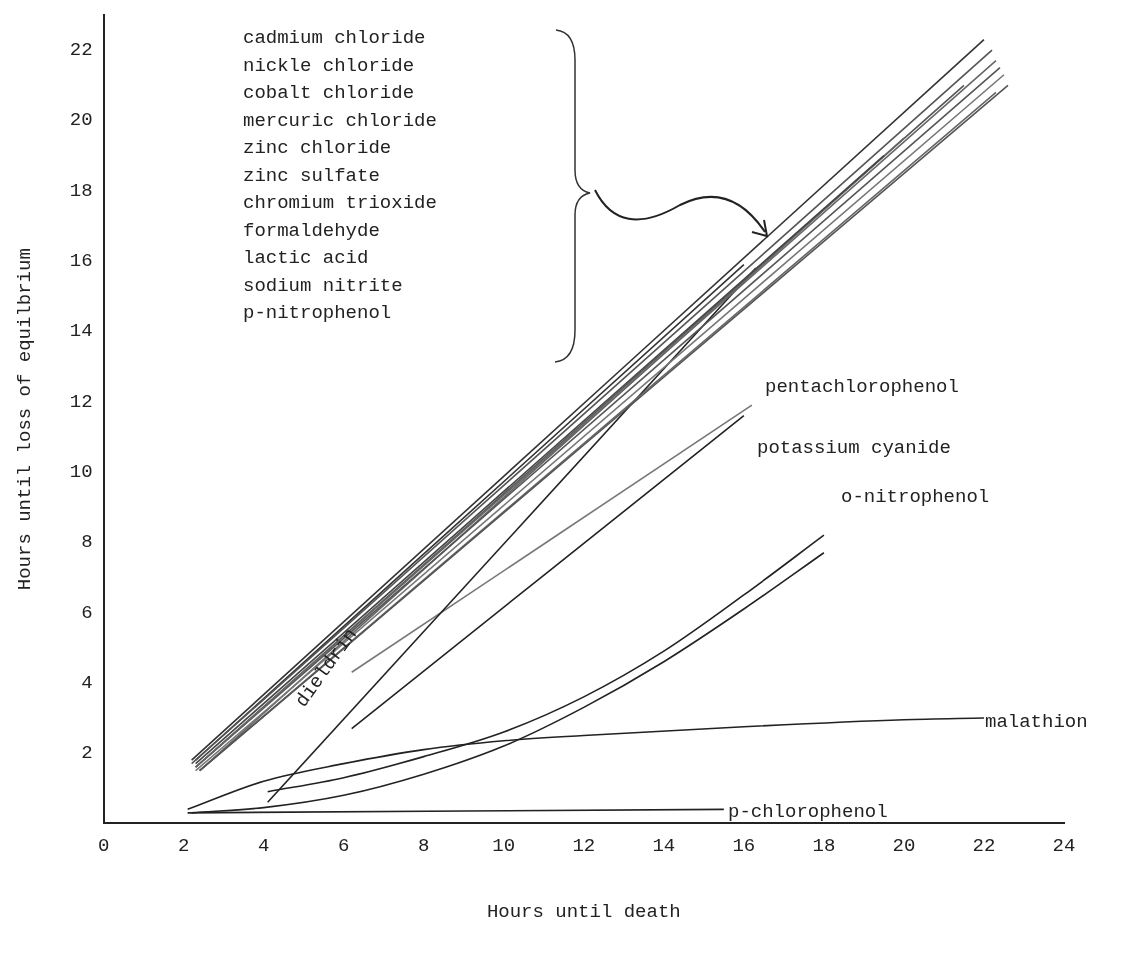 This screenshot has width=1124, height=957. Describe the element at coordinates (854, 448) in the screenshot. I see `annotation: potassium cyanide` at that location.